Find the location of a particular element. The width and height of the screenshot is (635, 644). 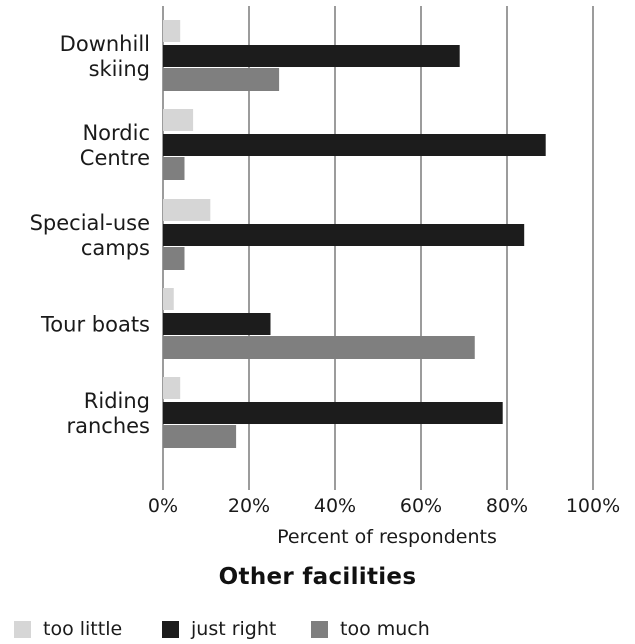

bar-too-much-tour-boats is located at coordinates (319, 347).